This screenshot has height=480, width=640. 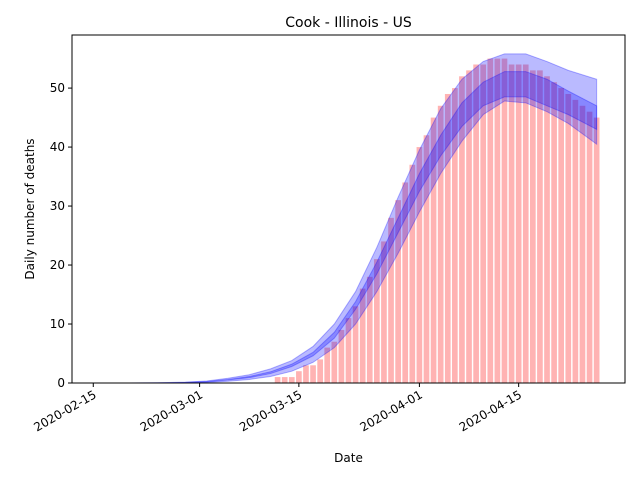 What do you see at coordinates (61, 383) in the screenshot?
I see `y-tick-label: 0` at bounding box center [61, 383].